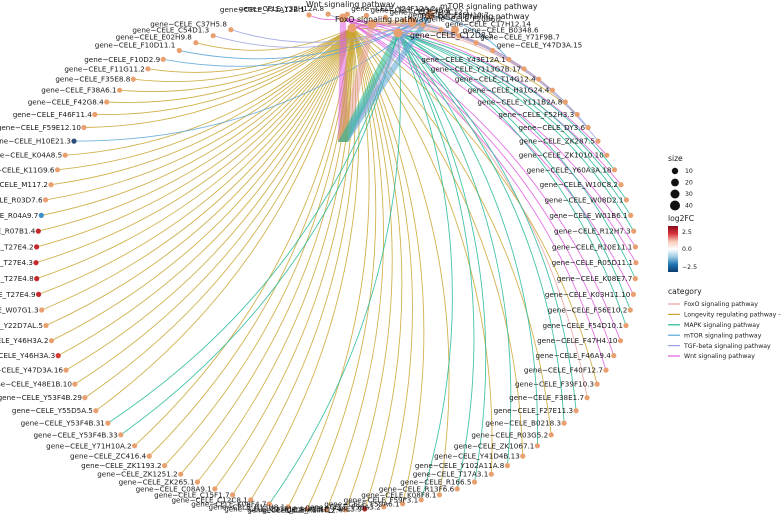  I want to click on gene-label-gene-cele-h31g24-4: gene−CELE_H31G24.4, so click(509, 90).